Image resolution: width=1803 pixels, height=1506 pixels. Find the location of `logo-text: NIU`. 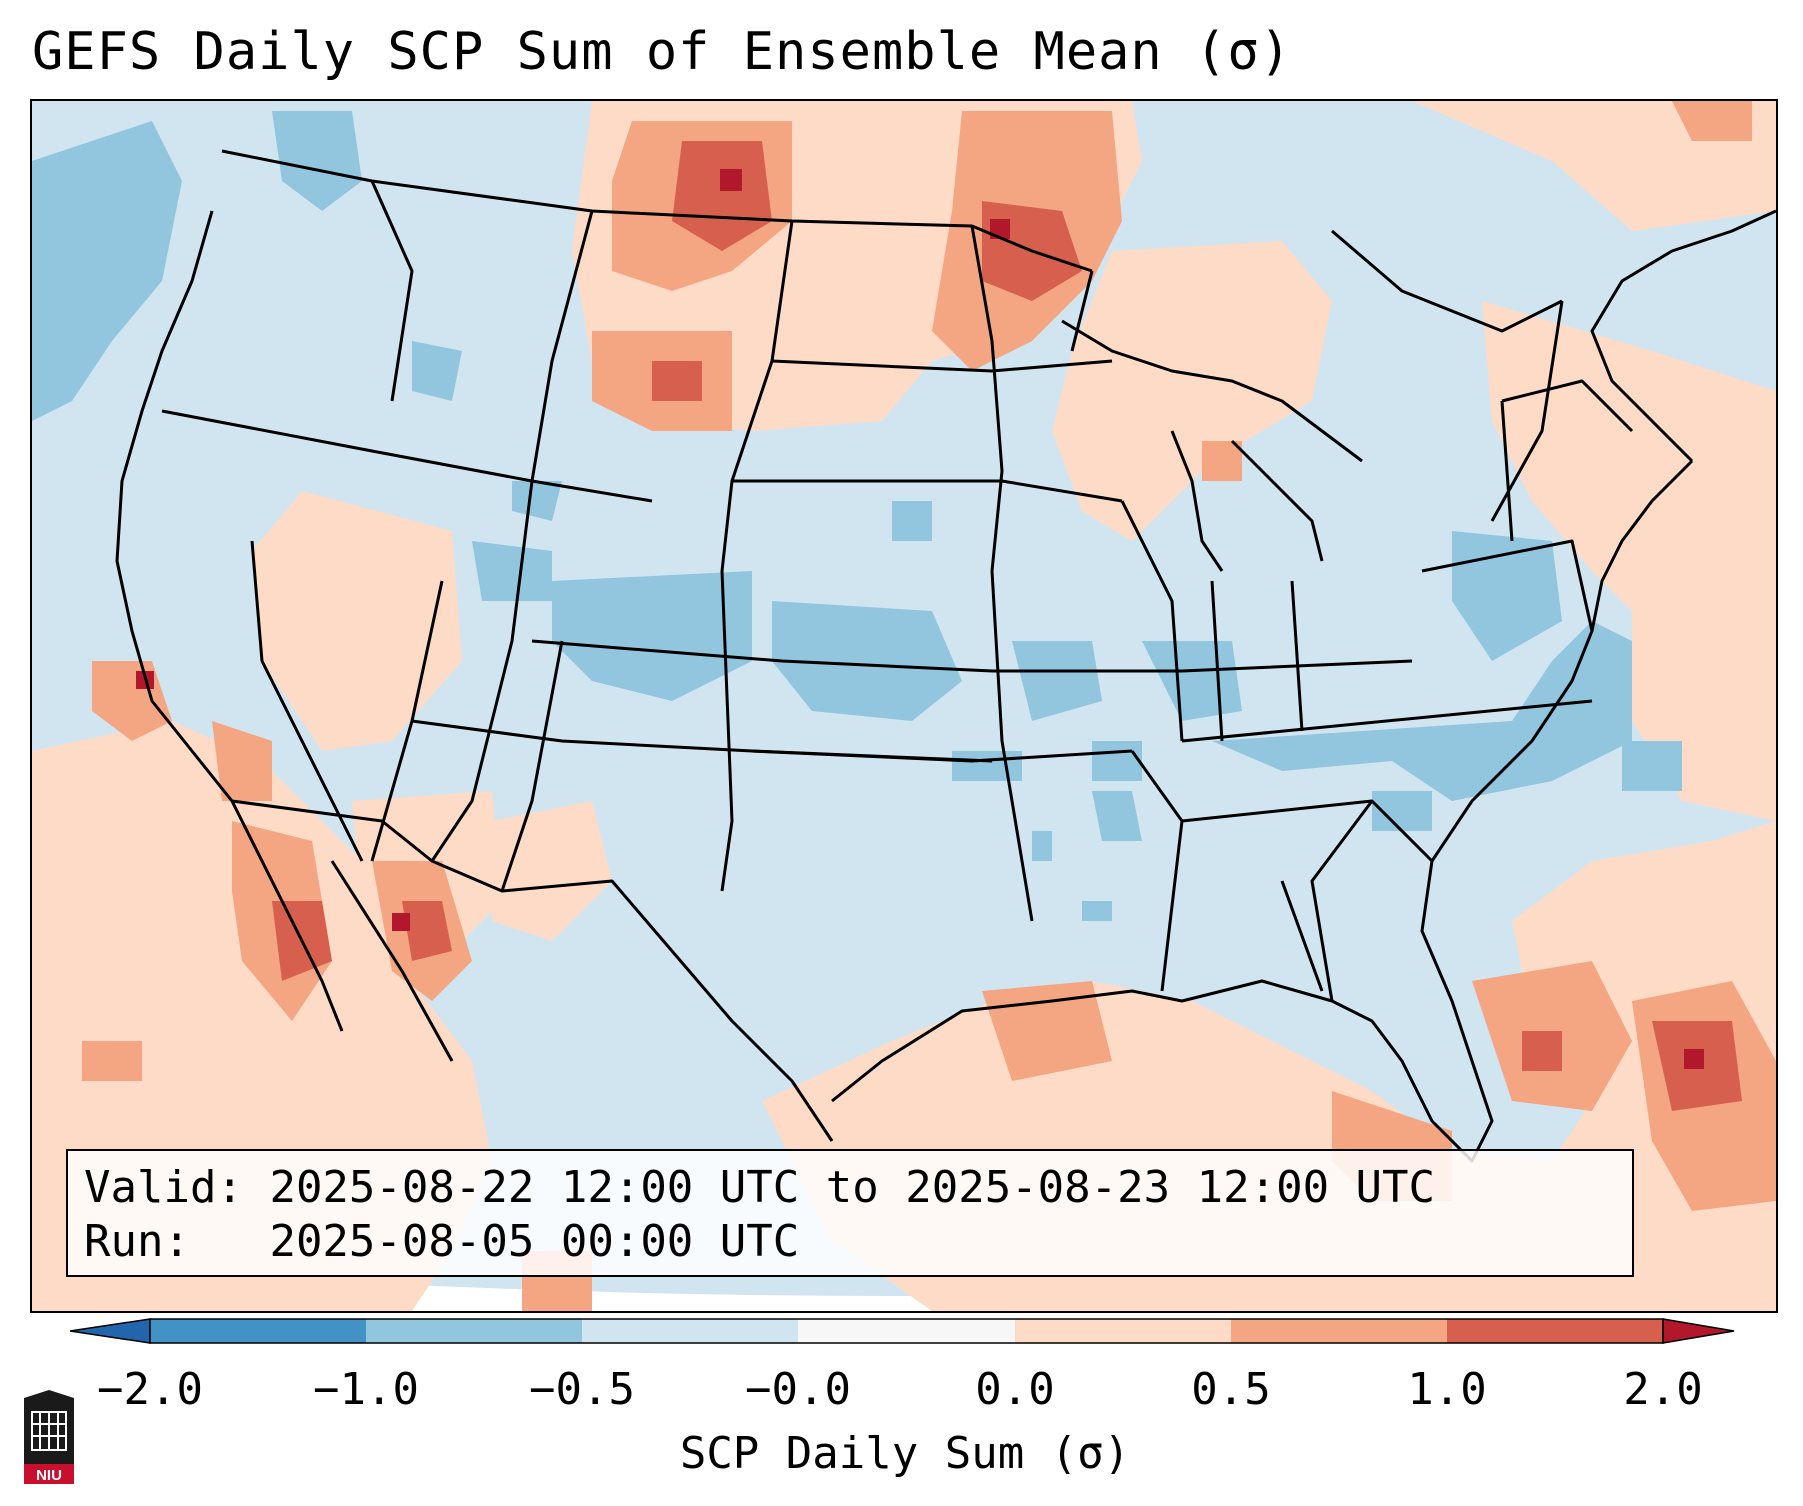

logo-text: NIU is located at coordinates (49, 1475).